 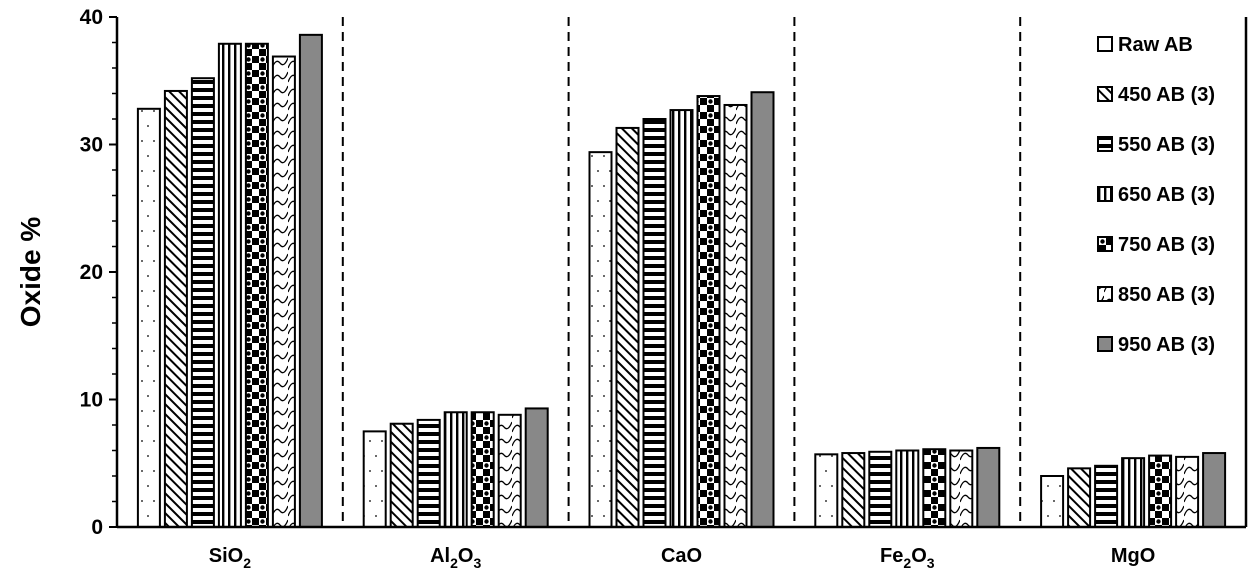 I want to click on y-axis-title: Oxide %, so click(x=30, y=272).